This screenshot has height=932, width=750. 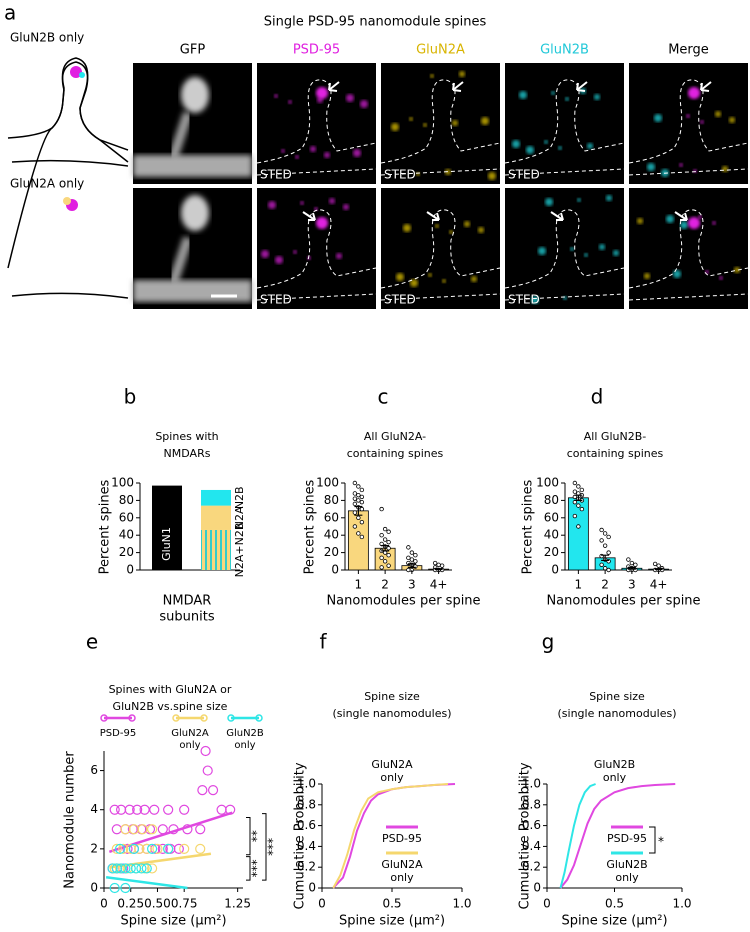 What do you see at coordinates (94, 888) in the screenshot?
I see `y-tick-label: 0` at bounding box center [94, 888].